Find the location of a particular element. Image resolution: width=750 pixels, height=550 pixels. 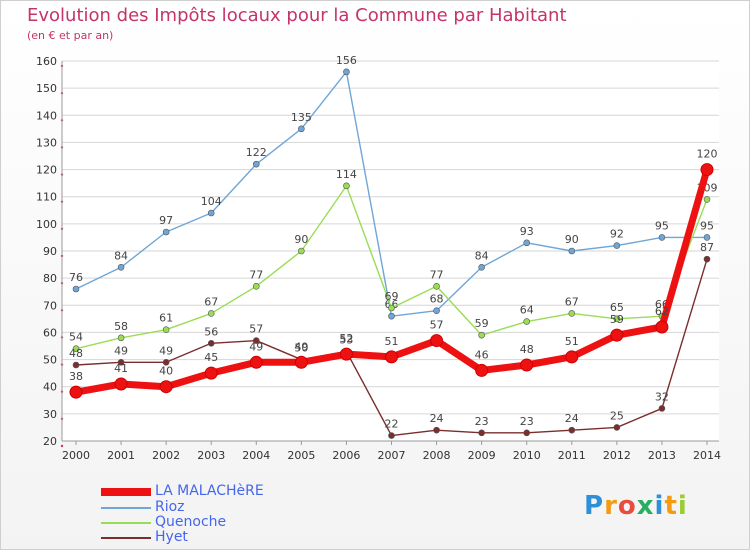

data-label: 122 is located at coordinates (256, 152).